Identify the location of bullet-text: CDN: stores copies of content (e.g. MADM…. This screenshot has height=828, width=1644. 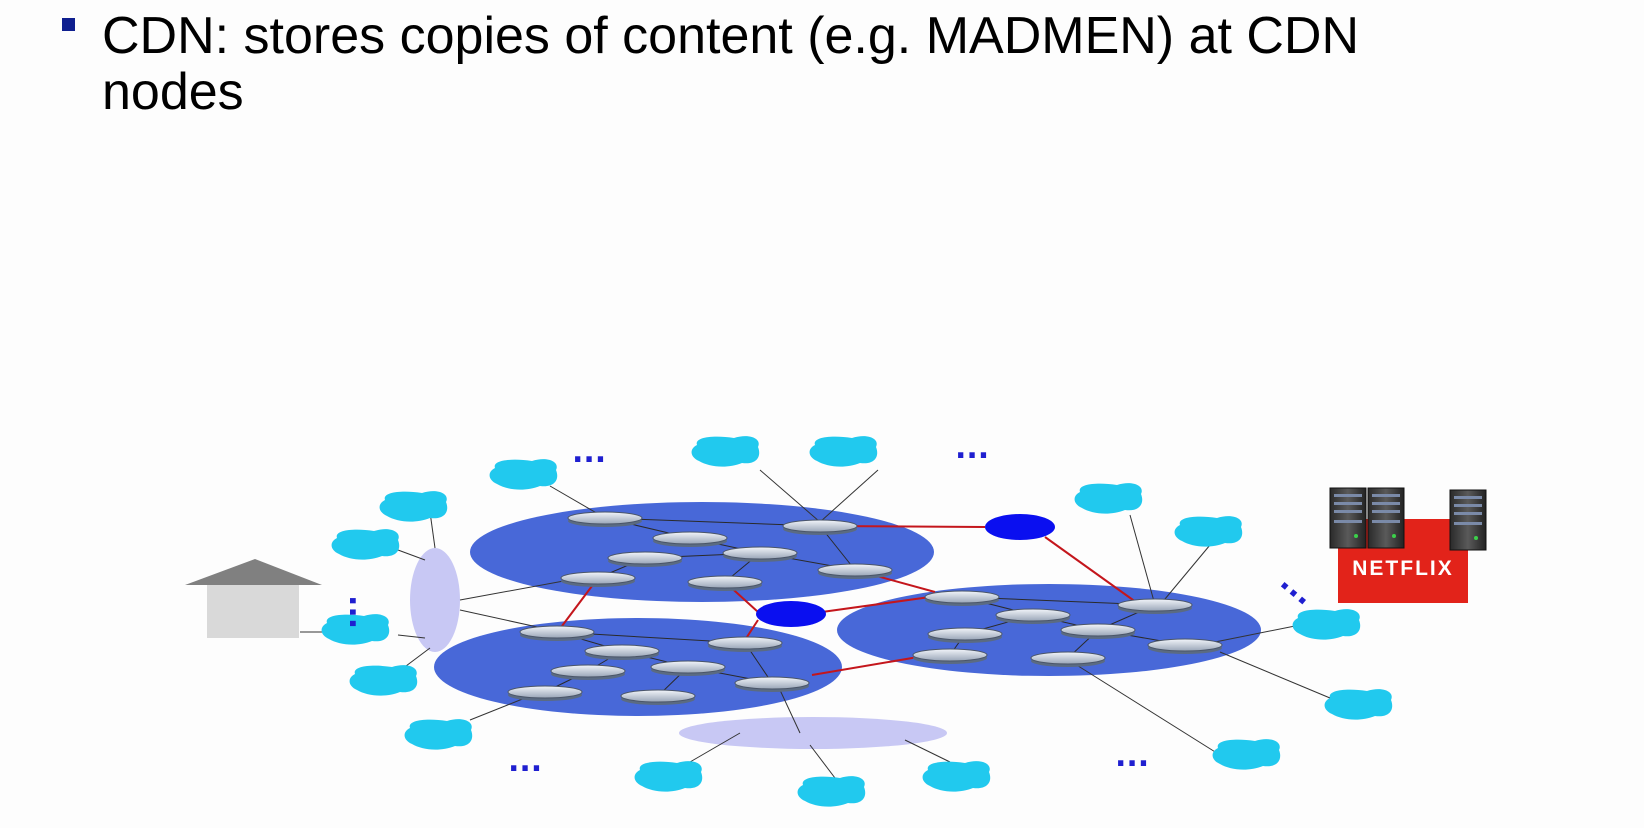
(731, 64).